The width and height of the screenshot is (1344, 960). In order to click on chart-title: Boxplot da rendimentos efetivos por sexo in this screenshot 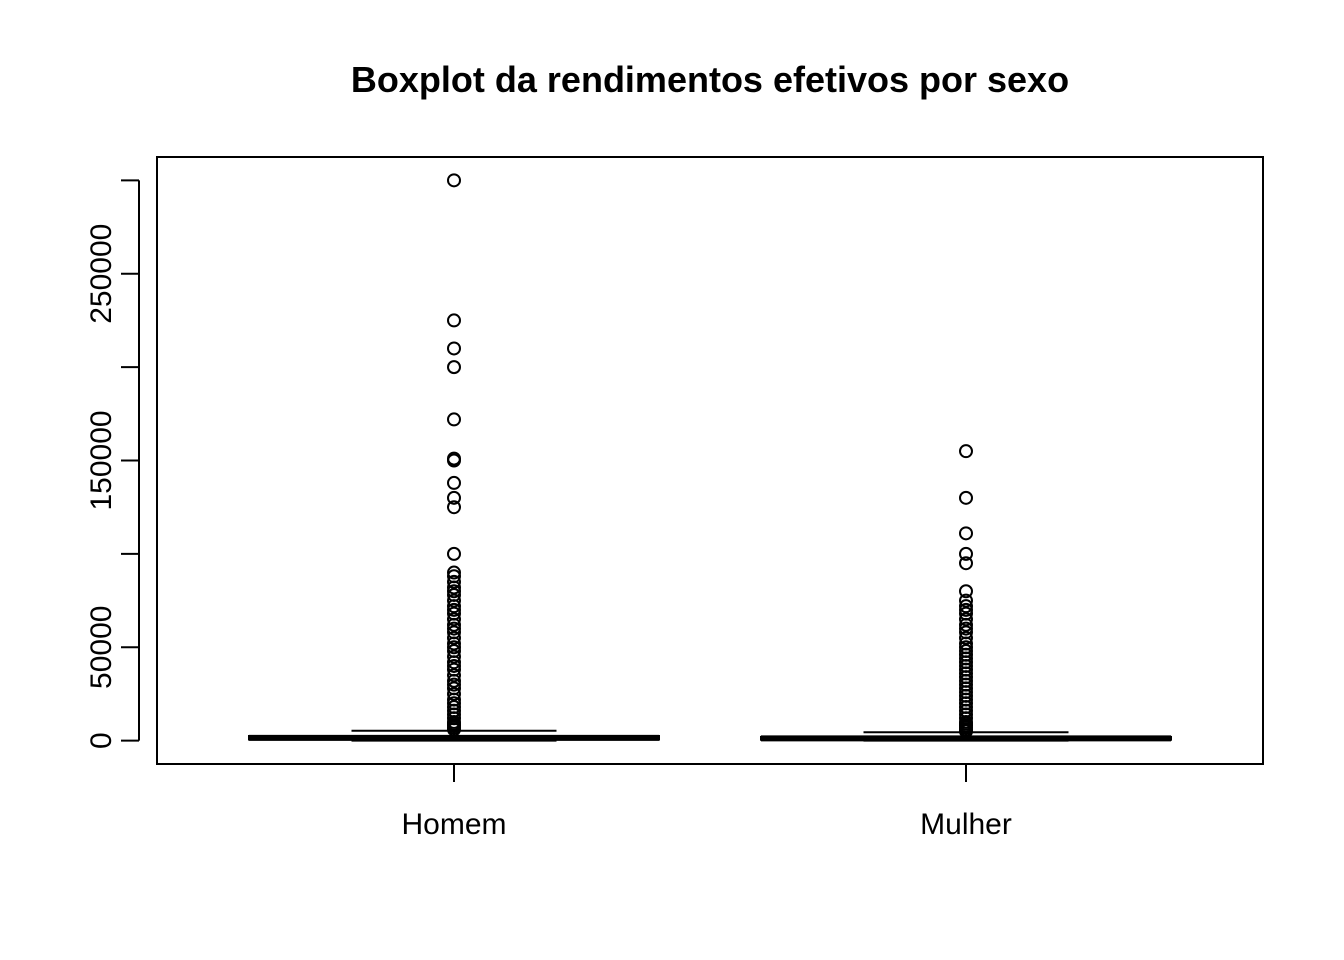, I will do `click(710, 79)`.